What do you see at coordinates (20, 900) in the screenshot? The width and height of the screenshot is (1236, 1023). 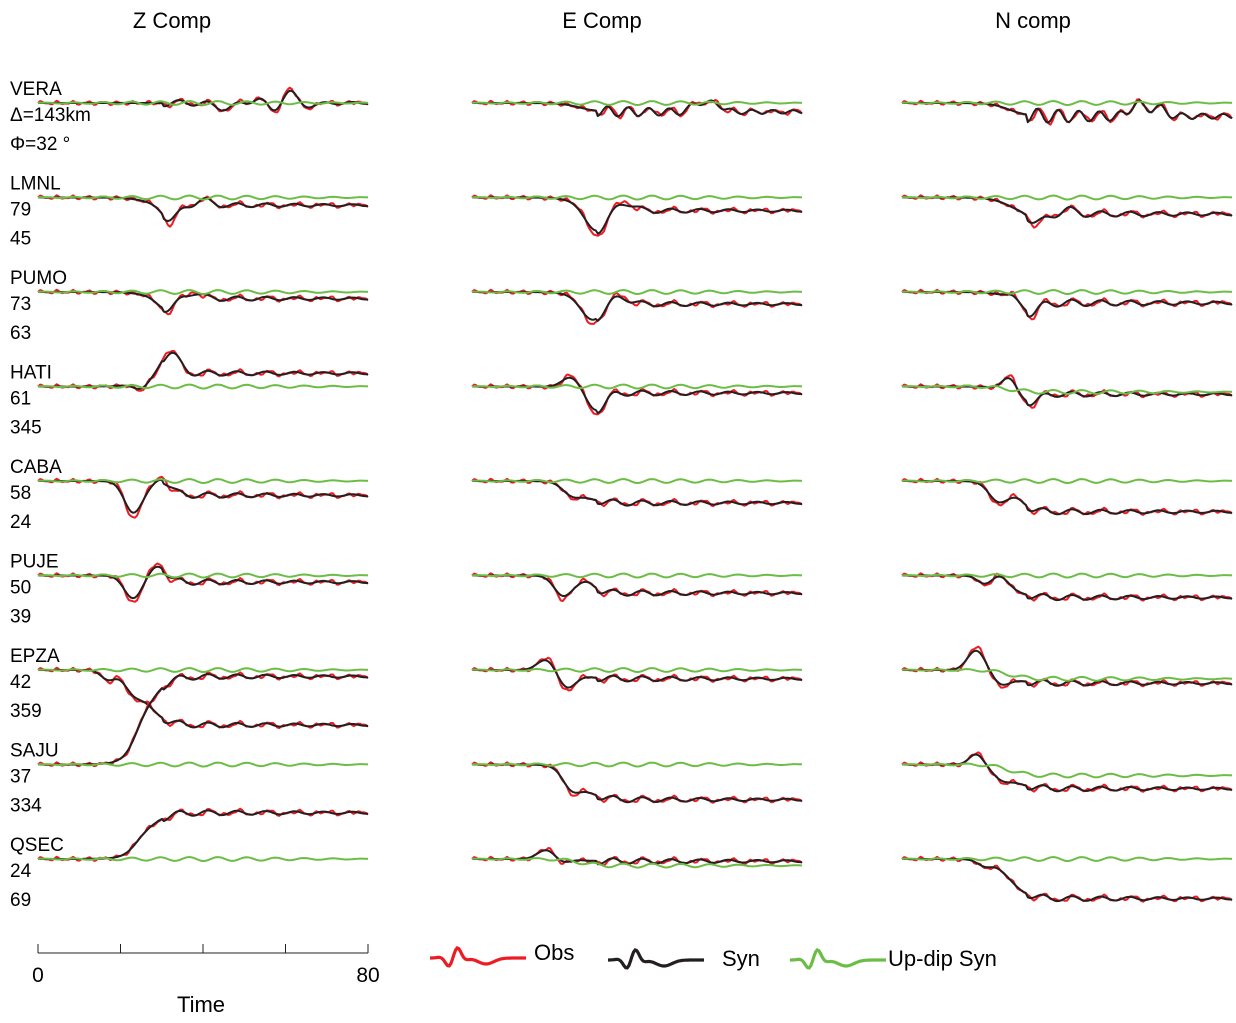 I see `station-azimuth: 69` at bounding box center [20, 900].